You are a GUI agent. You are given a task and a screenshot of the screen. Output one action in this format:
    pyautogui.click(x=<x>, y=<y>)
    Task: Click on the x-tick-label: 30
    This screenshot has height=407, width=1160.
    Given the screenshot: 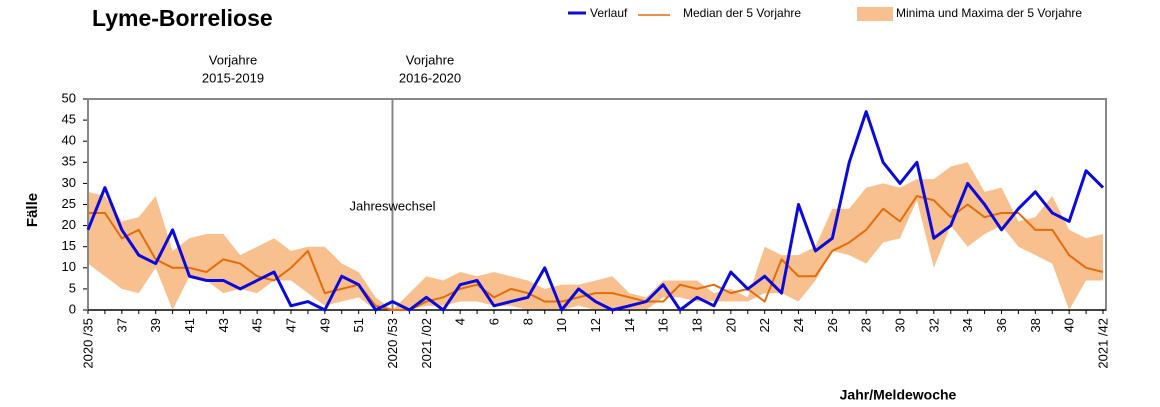 What is the action you would take?
    pyautogui.click(x=899, y=325)
    